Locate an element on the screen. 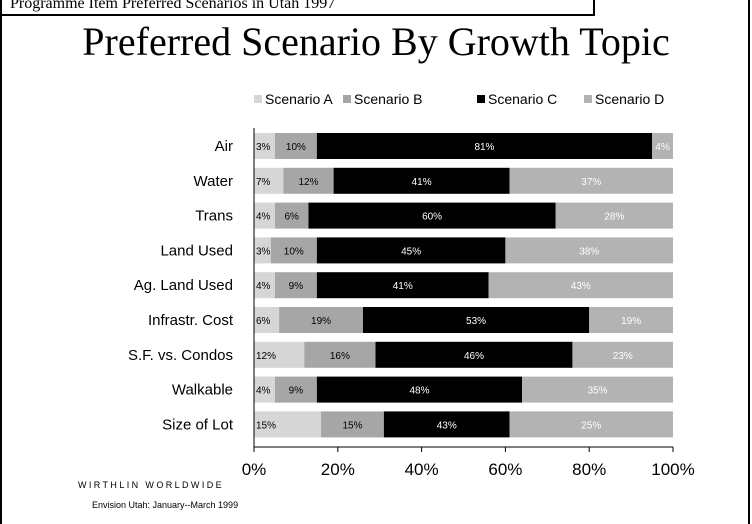  category-label: Walkable is located at coordinates (202, 390).